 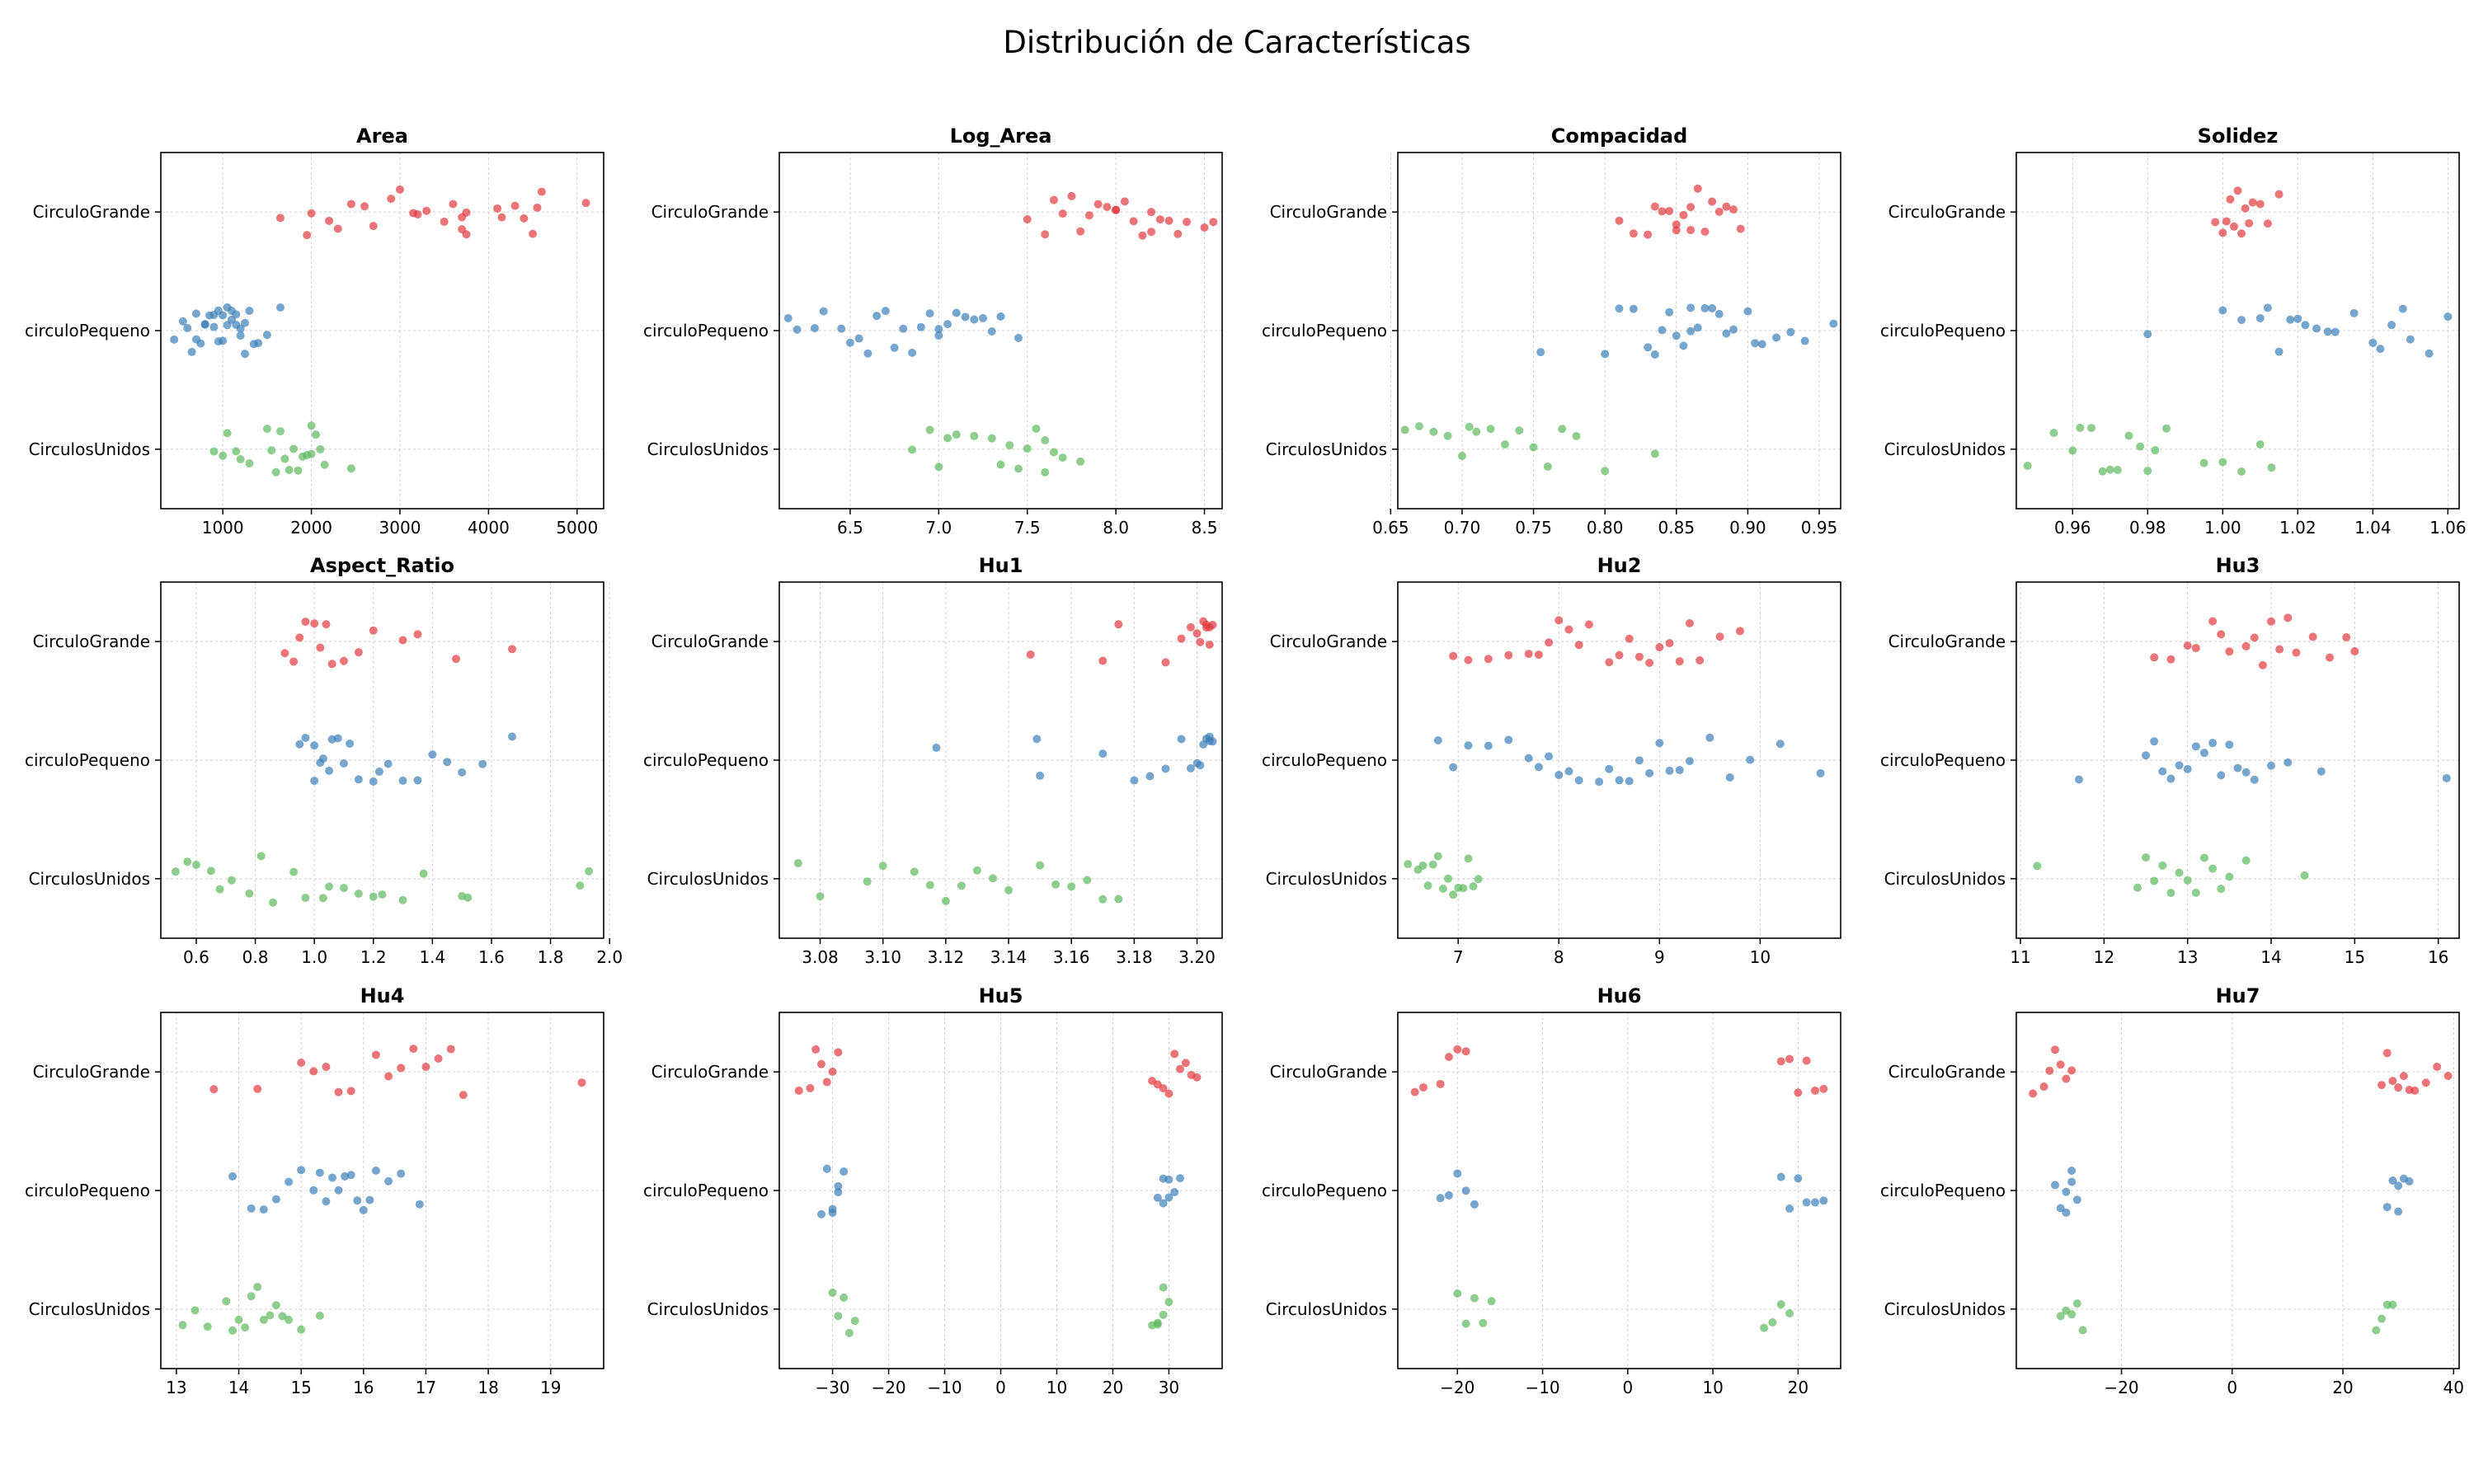 What do you see at coordinates (2438, 957) in the screenshot?
I see `x-tick-label: 16` at bounding box center [2438, 957].